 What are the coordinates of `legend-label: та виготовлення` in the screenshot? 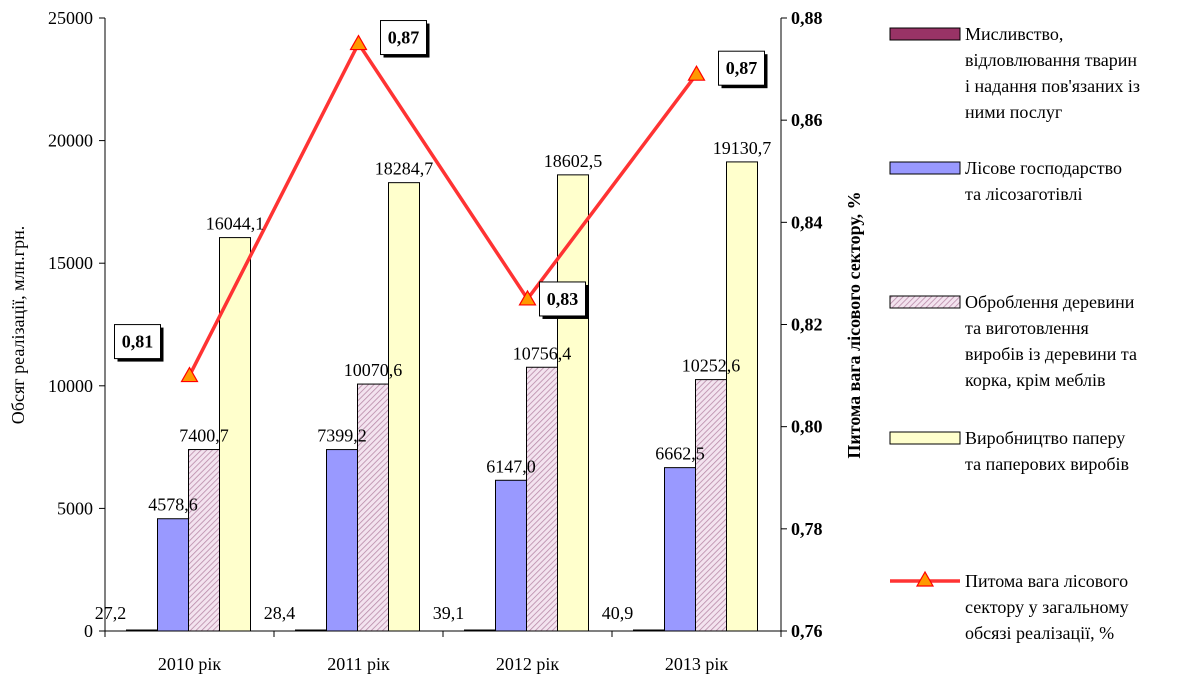 It's located at (1027, 328).